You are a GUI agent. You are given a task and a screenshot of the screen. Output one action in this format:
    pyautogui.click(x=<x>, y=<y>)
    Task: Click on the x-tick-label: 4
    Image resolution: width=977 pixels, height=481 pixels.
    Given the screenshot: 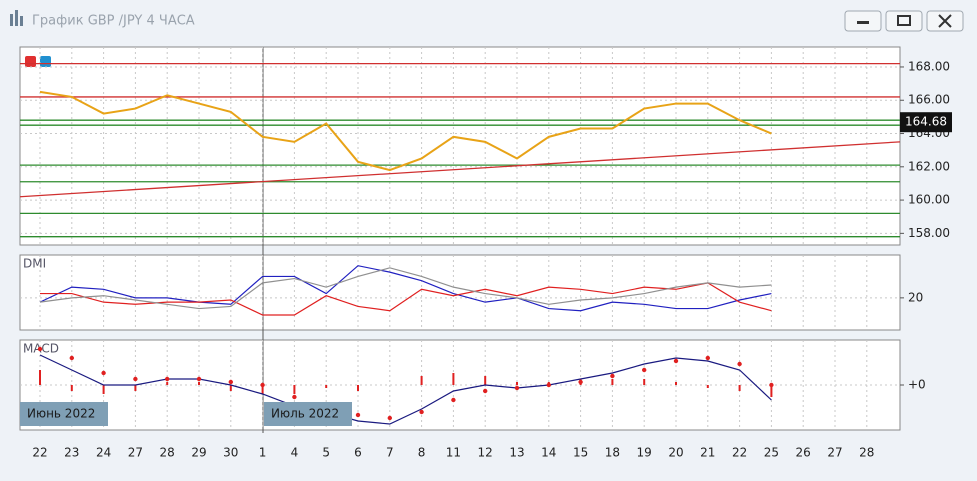 What is the action you would take?
    pyautogui.click(x=295, y=453)
    